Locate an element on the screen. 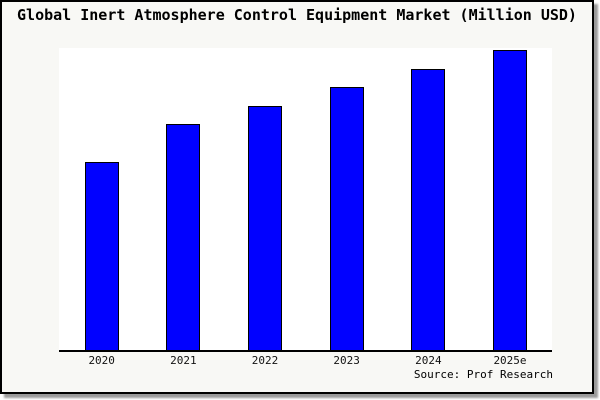  bar-2023 is located at coordinates (346, 218).